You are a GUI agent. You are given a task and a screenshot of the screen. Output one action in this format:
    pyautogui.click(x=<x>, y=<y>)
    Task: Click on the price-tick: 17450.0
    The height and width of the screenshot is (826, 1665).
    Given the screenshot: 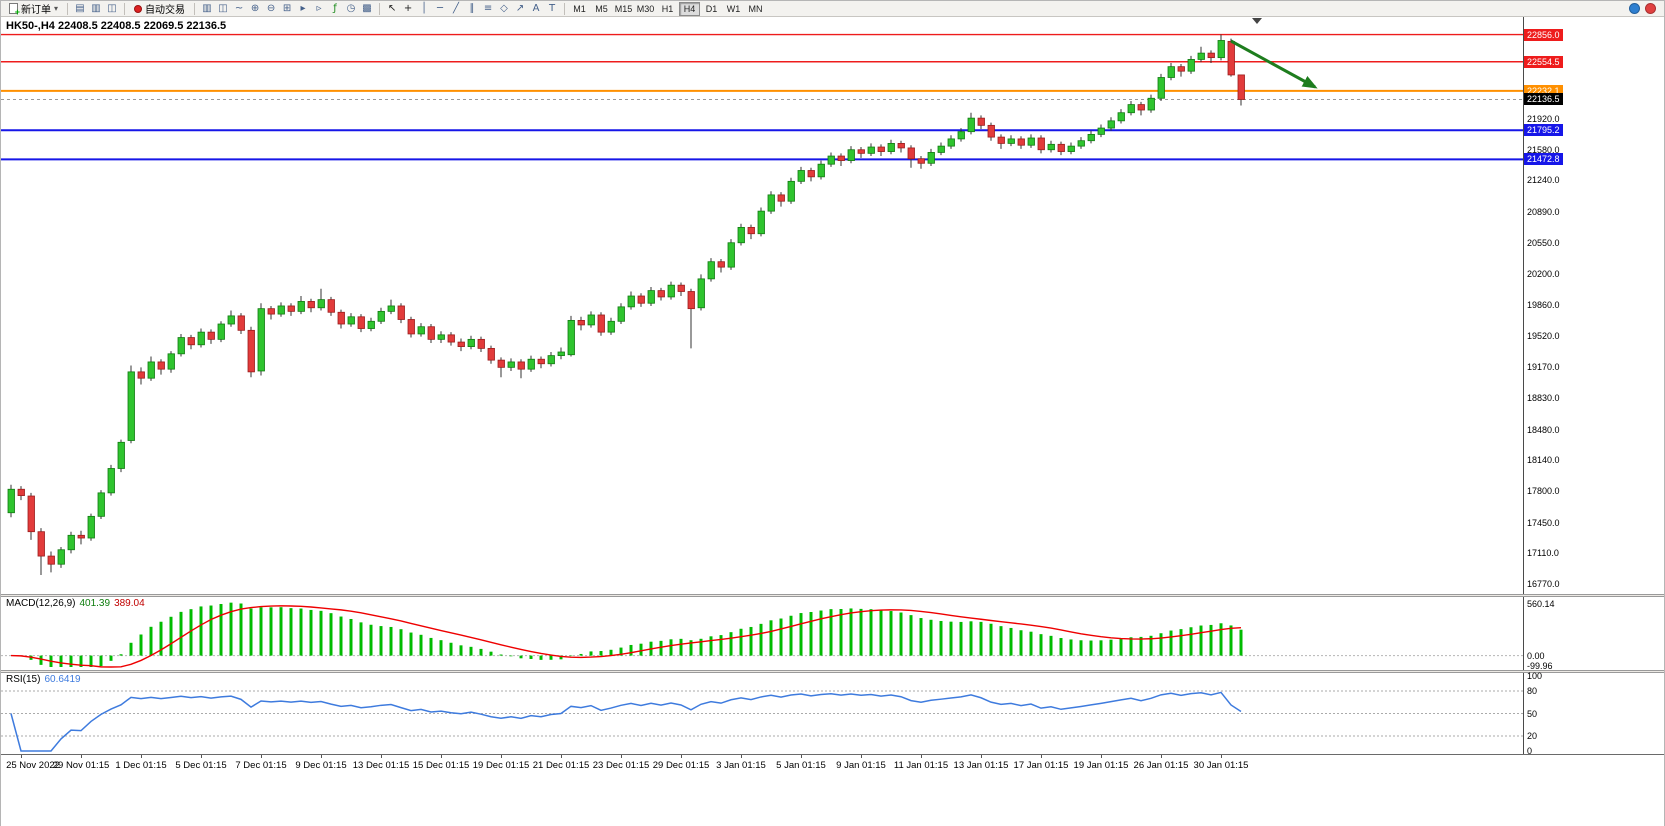 What is the action you would take?
    pyautogui.click(x=1543, y=522)
    